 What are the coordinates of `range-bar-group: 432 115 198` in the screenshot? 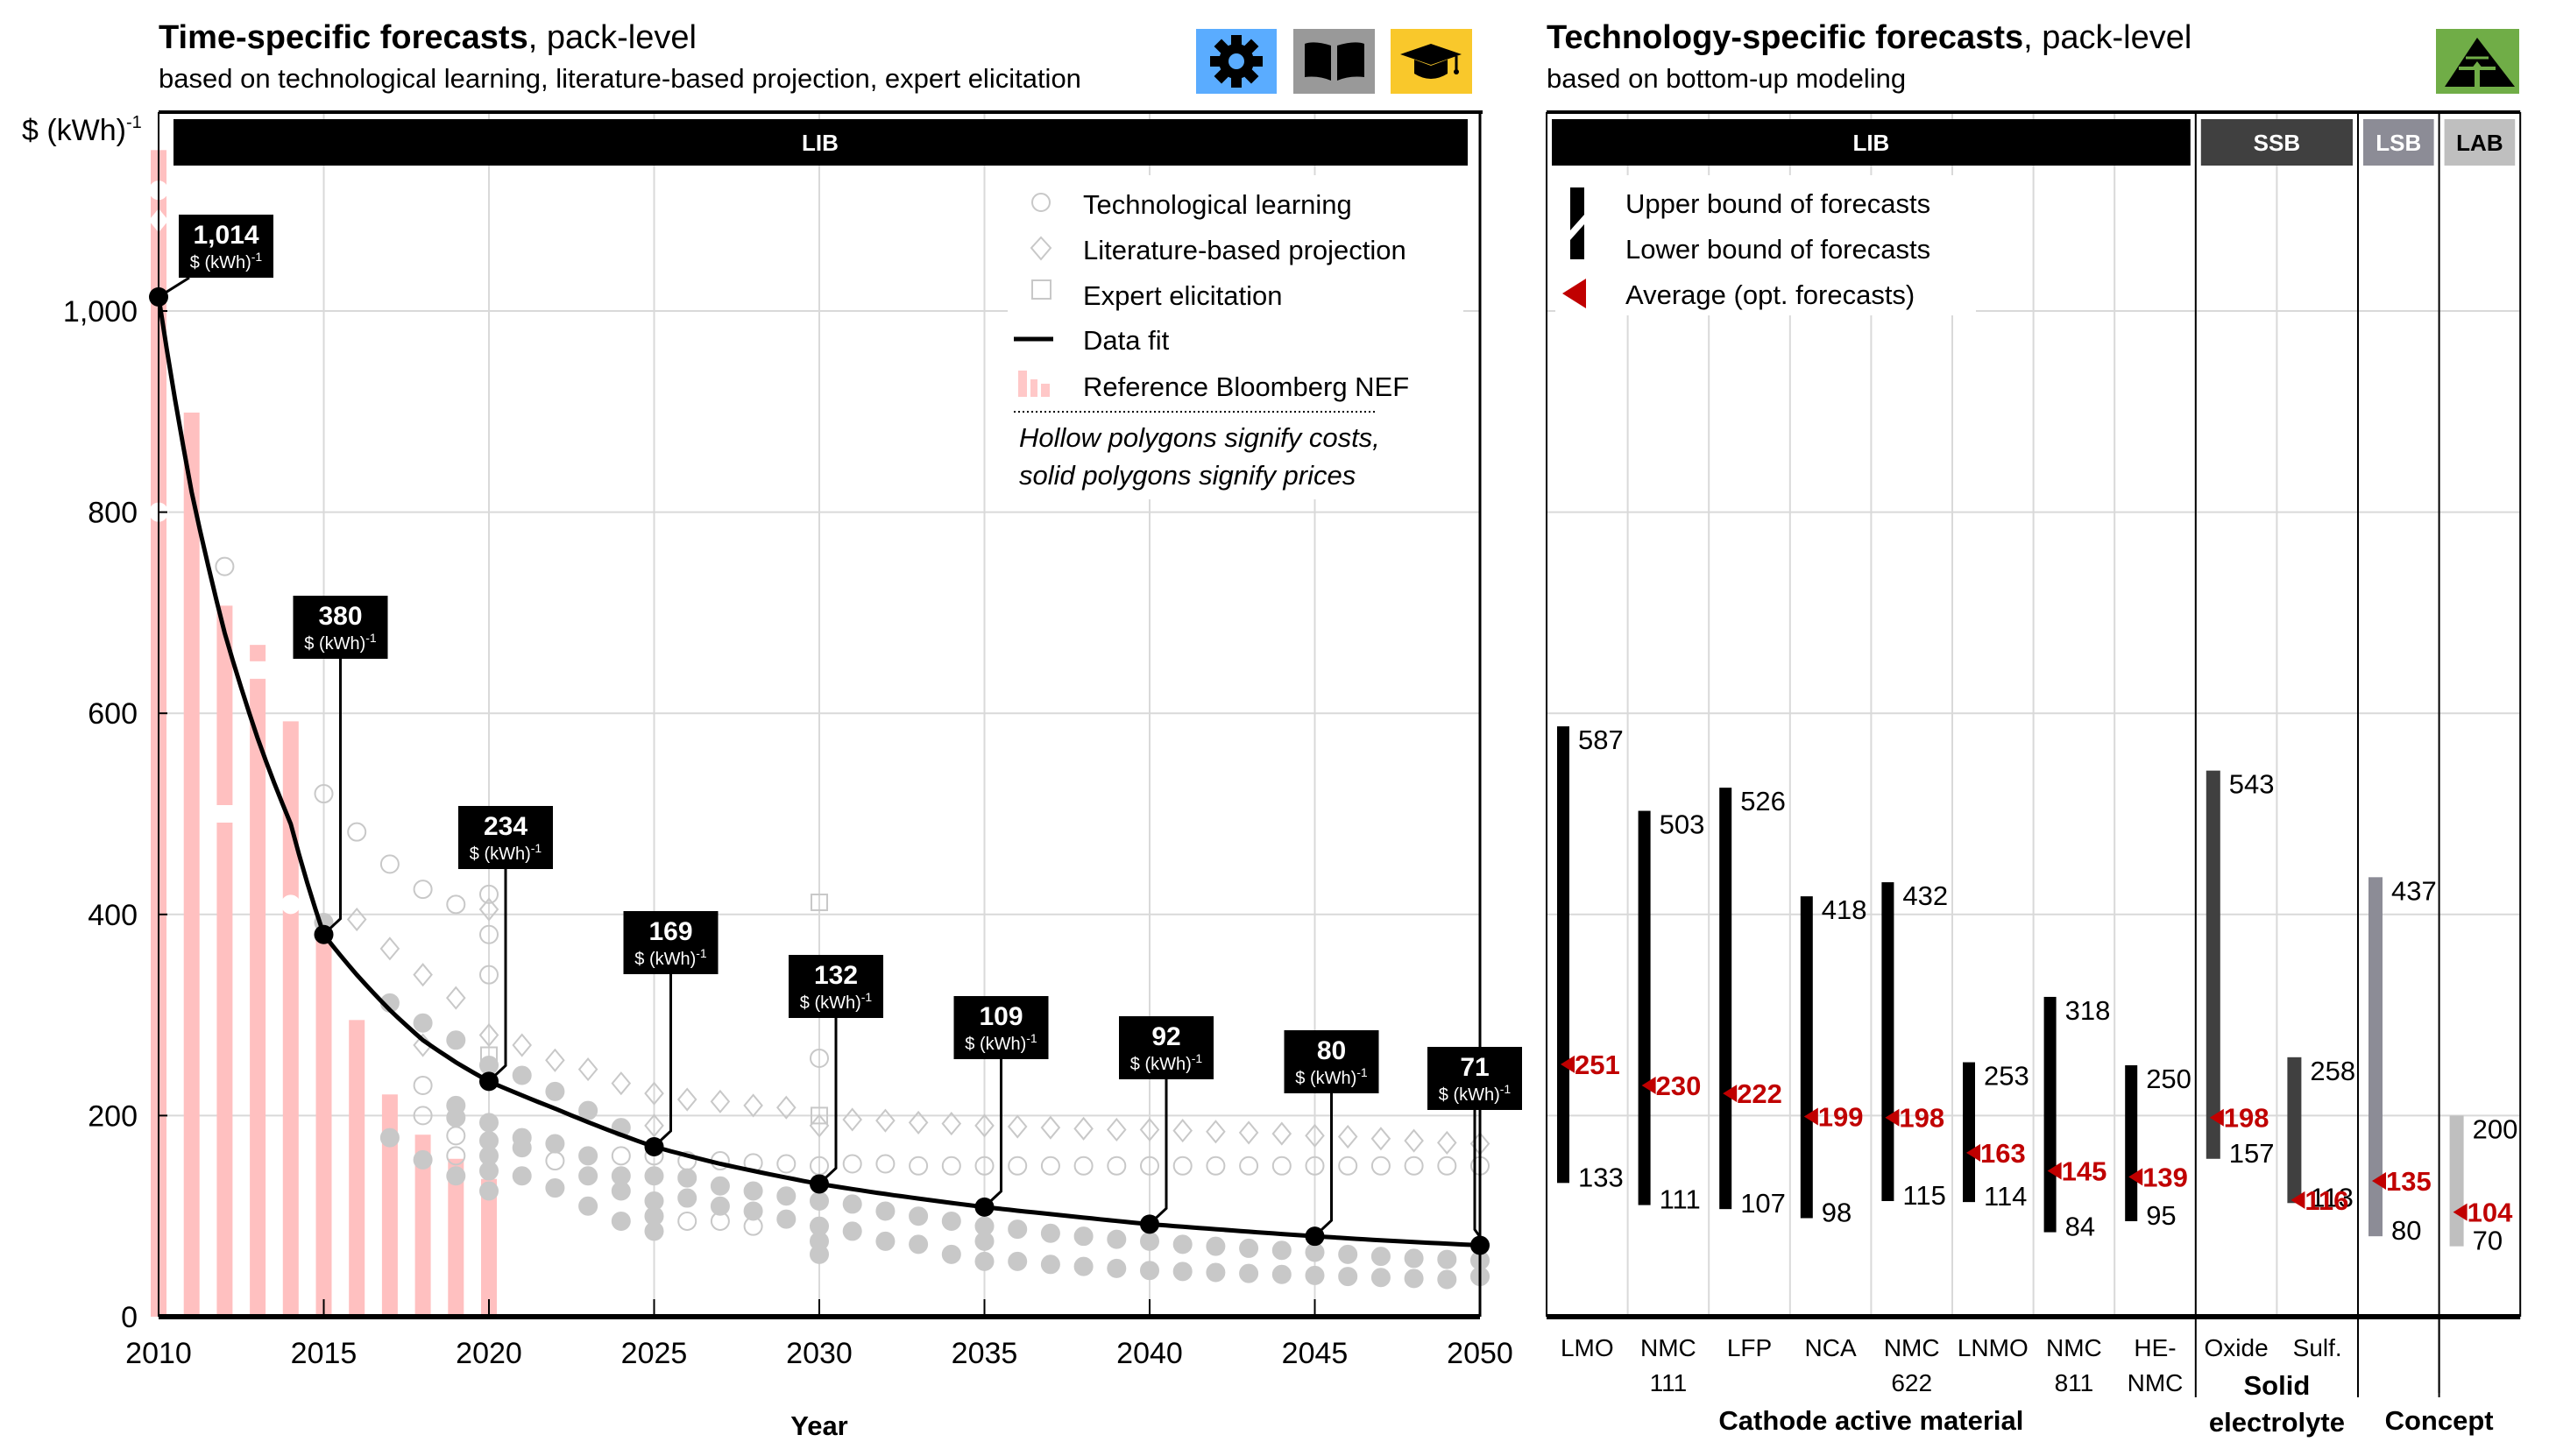 It's located at (1915, 1045).